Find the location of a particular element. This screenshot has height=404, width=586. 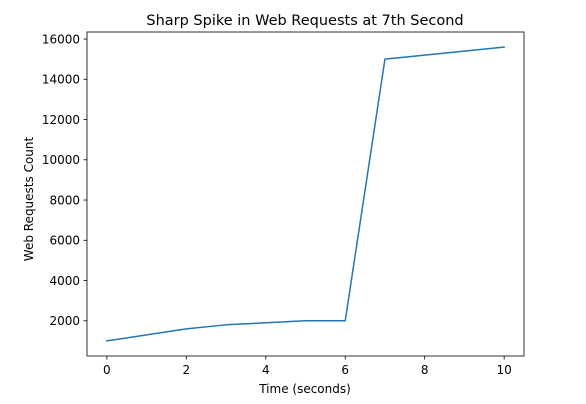

x-tick-label: 8 is located at coordinates (425, 370).